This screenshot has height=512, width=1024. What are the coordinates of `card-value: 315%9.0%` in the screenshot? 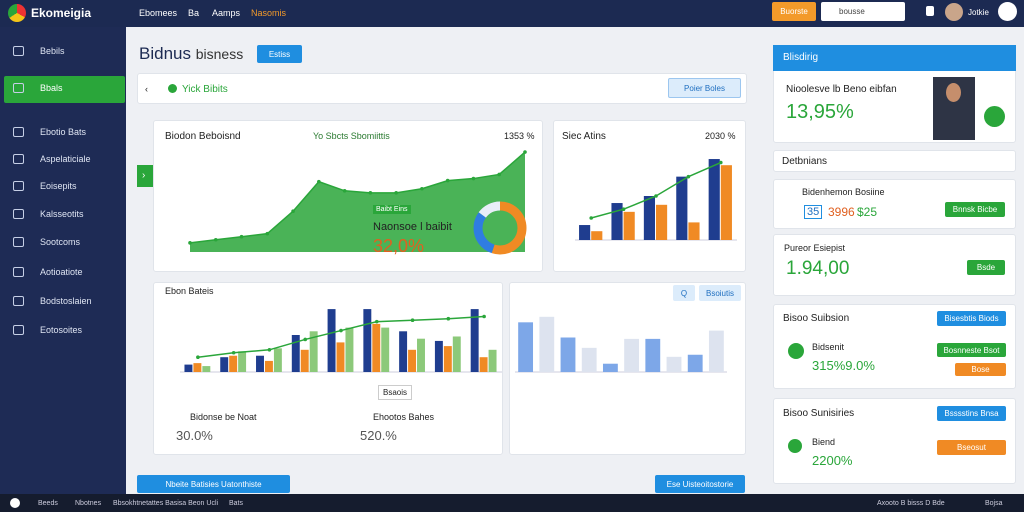 It's located at (843, 365).